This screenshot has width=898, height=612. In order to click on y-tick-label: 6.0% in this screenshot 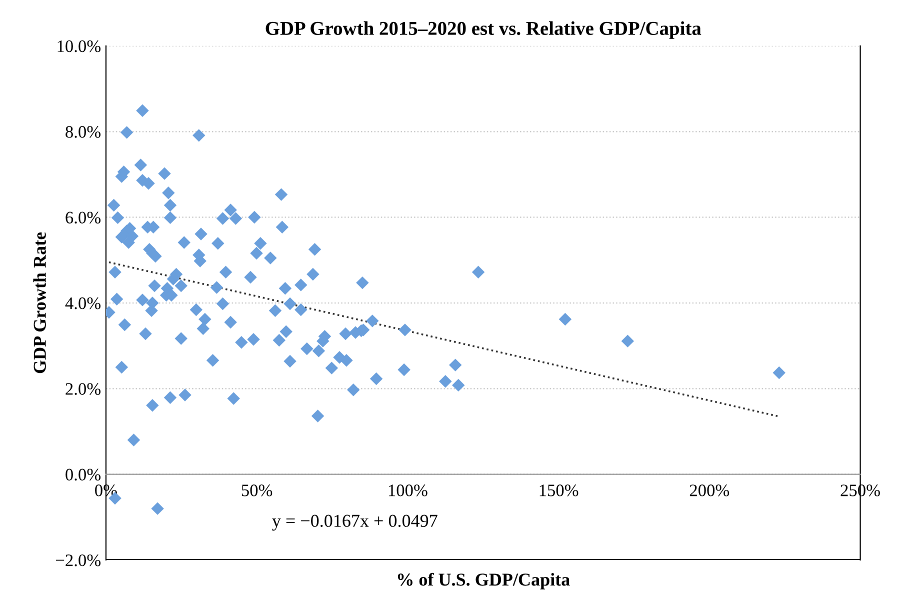, I will do `click(83, 218)`.